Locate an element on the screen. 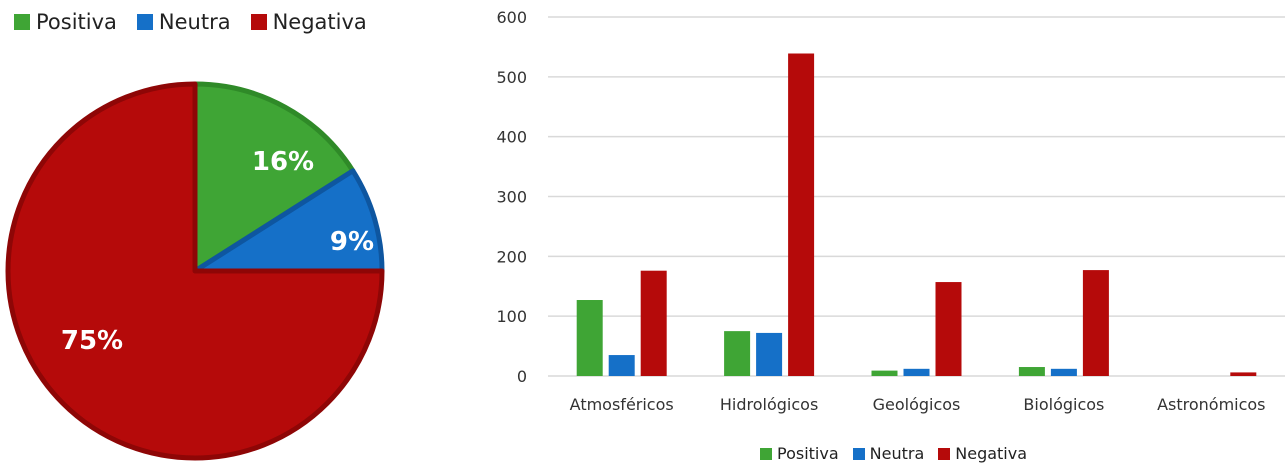 This screenshot has height=465, width=1285. x-tick-label: Astronómicos is located at coordinates (1211, 404).